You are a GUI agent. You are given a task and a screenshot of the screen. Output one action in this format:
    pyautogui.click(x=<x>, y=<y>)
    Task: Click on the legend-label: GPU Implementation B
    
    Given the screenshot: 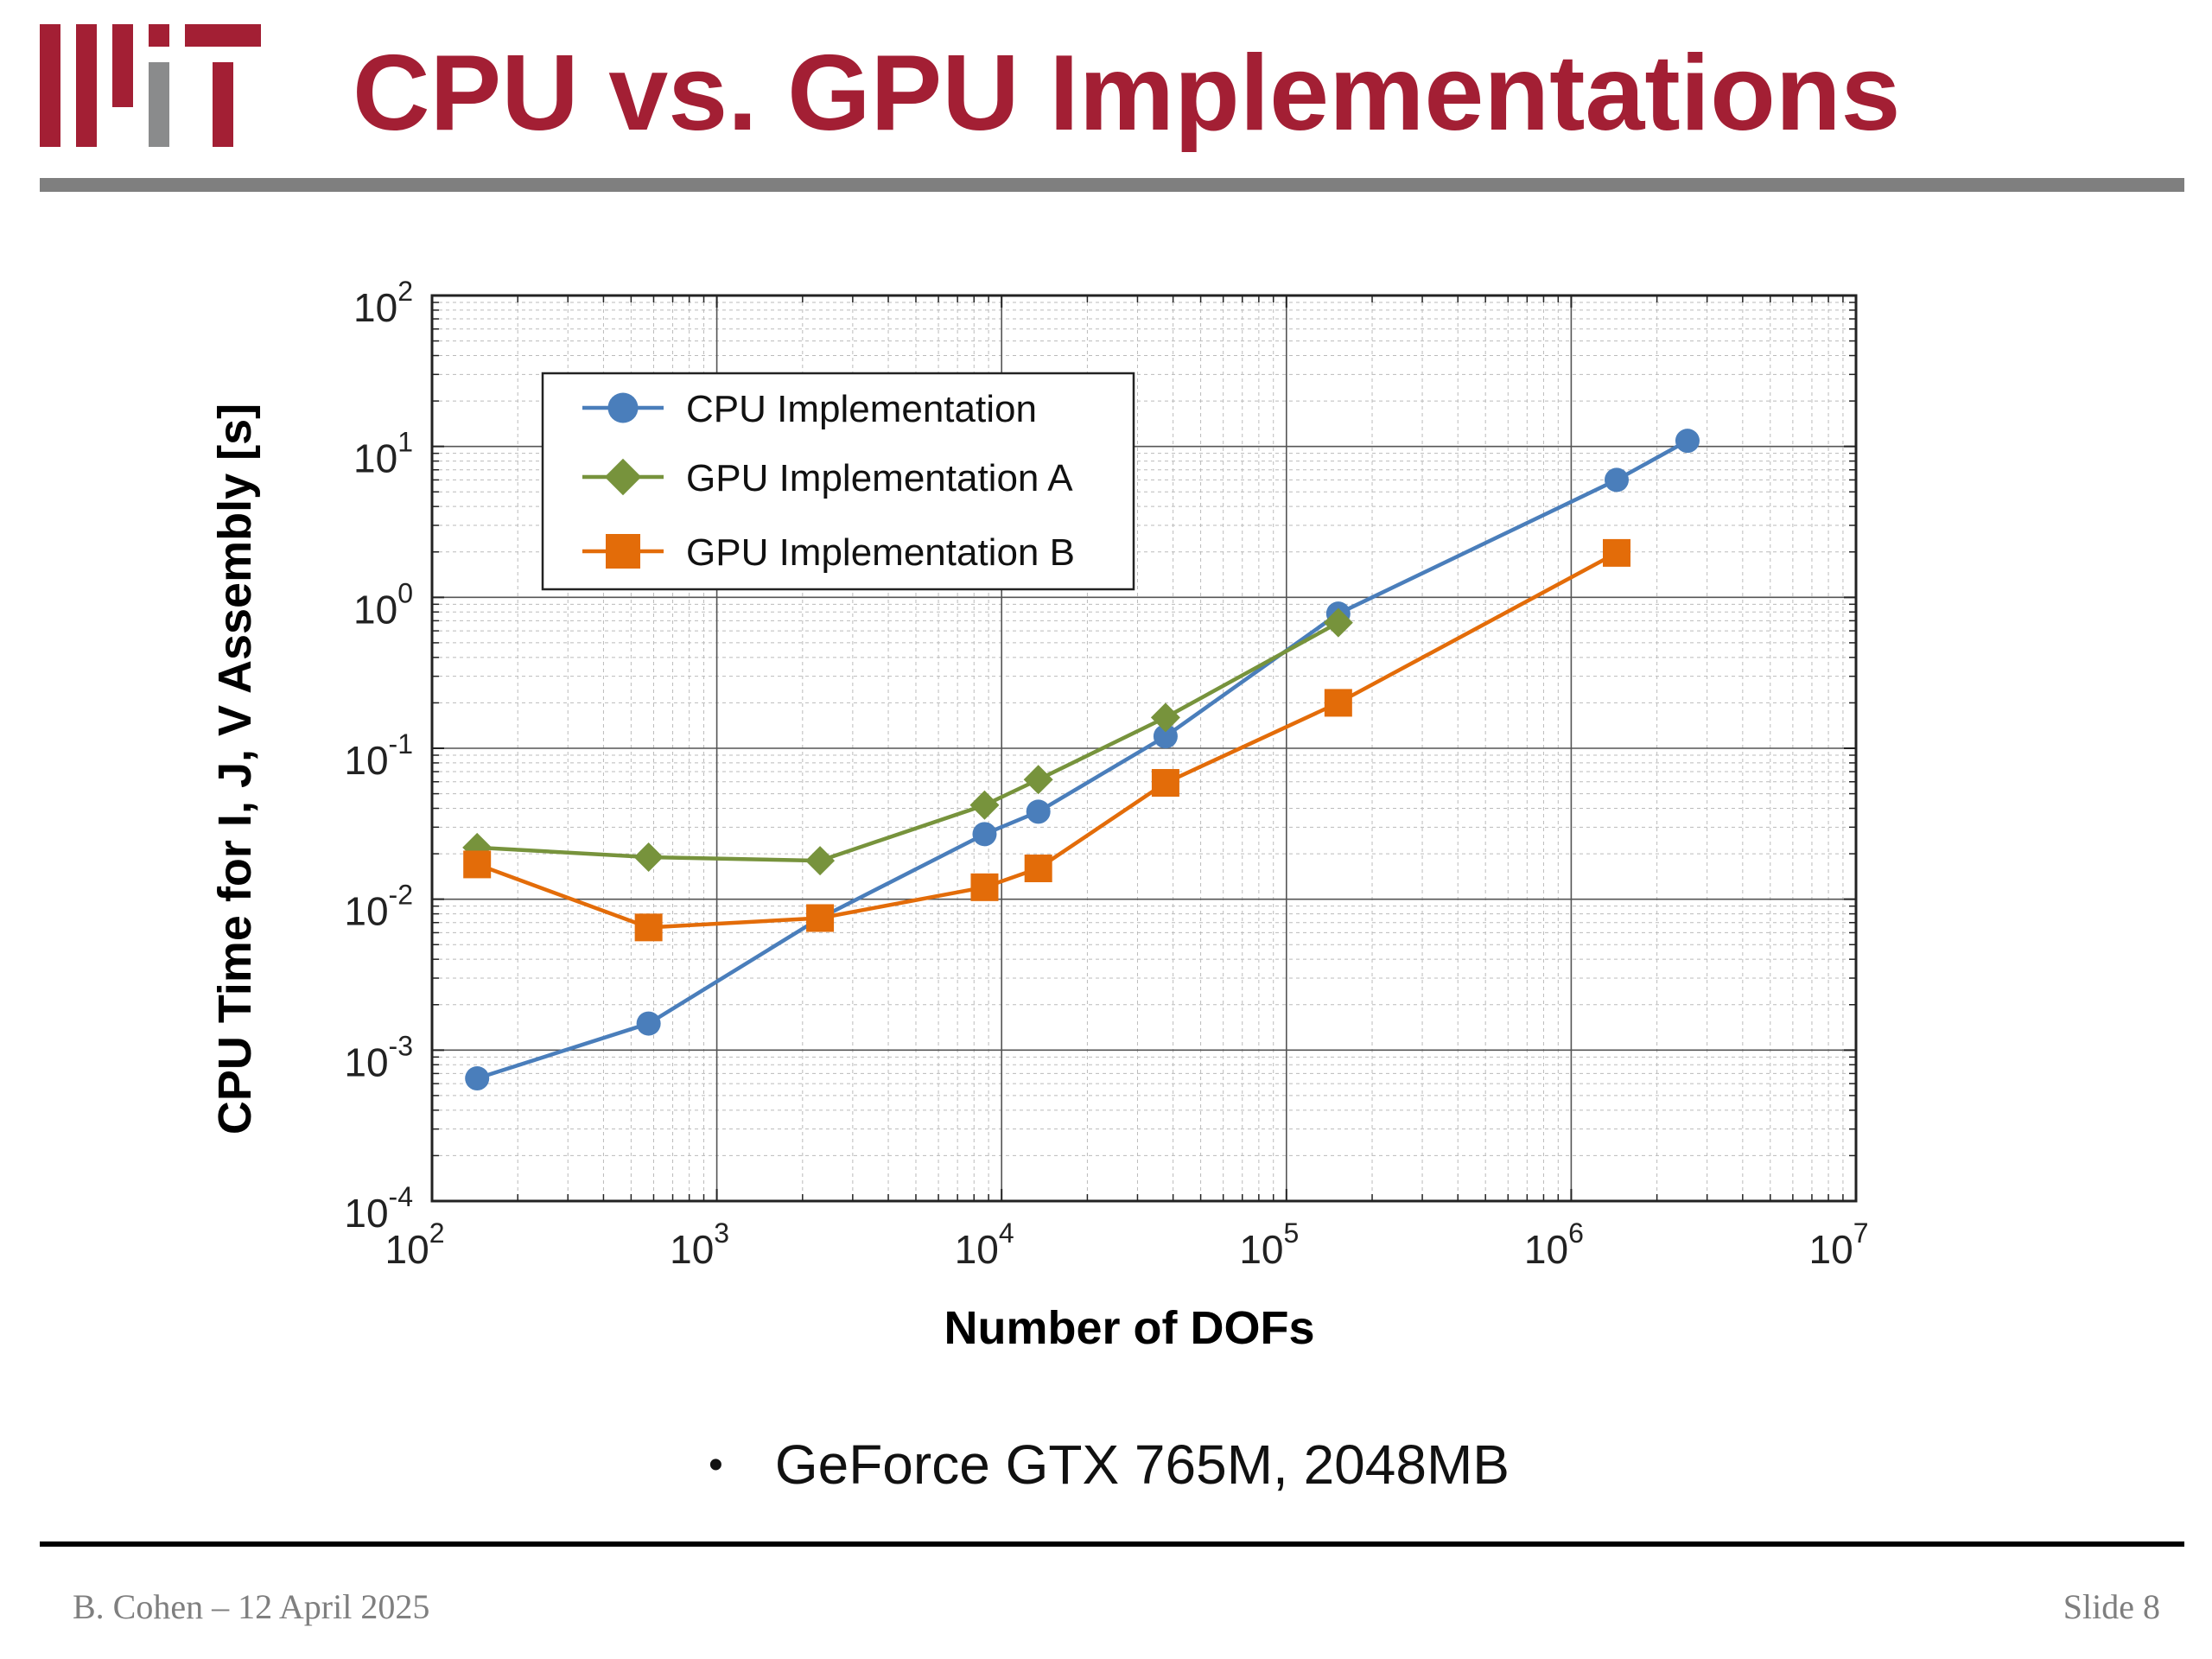 What is the action you would take?
    pyautogui.click(x=880, y=552)
    